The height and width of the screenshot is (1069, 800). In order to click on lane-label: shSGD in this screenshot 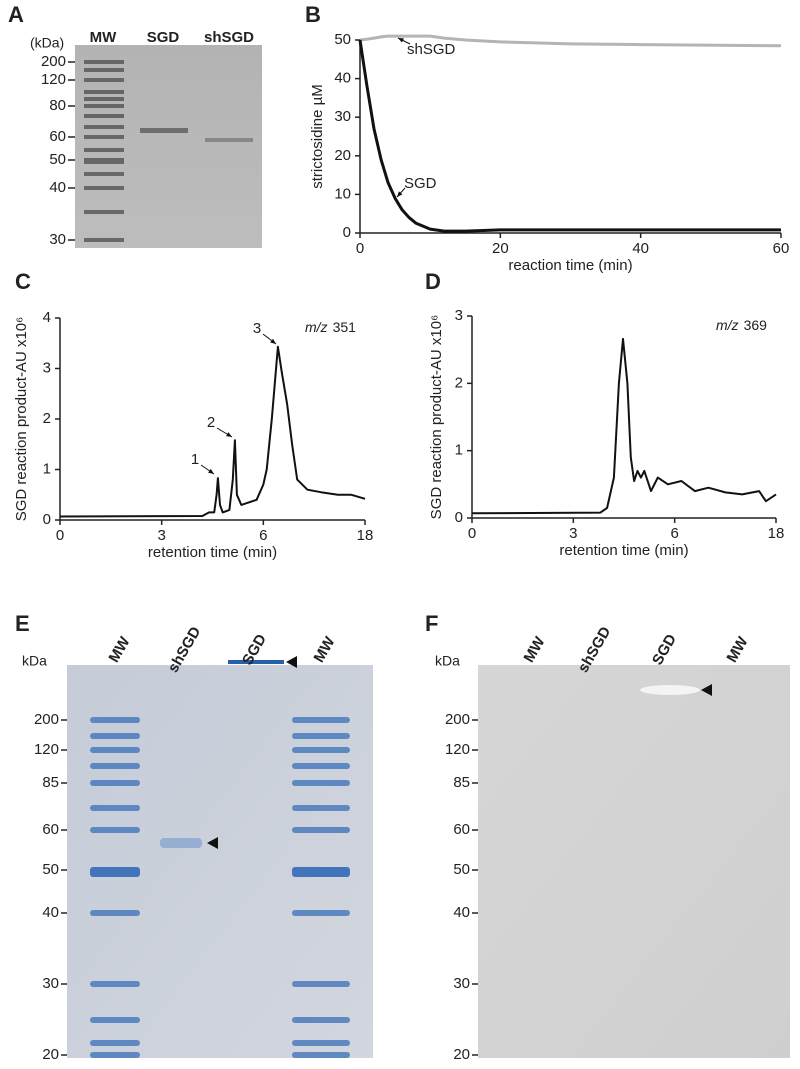, I will do `click(229, 37)`.